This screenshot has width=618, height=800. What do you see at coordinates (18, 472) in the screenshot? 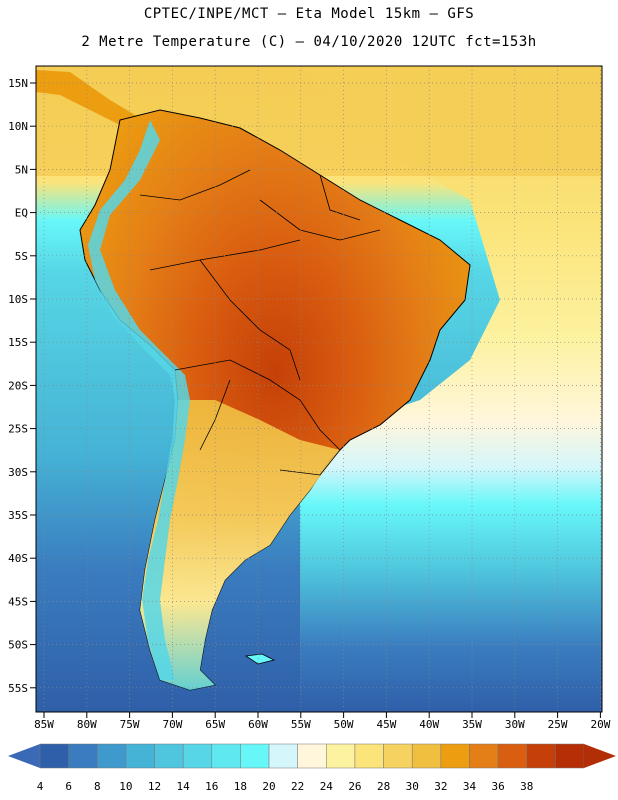
I see `lat-label: 30S` at bounding box center [18, 472].